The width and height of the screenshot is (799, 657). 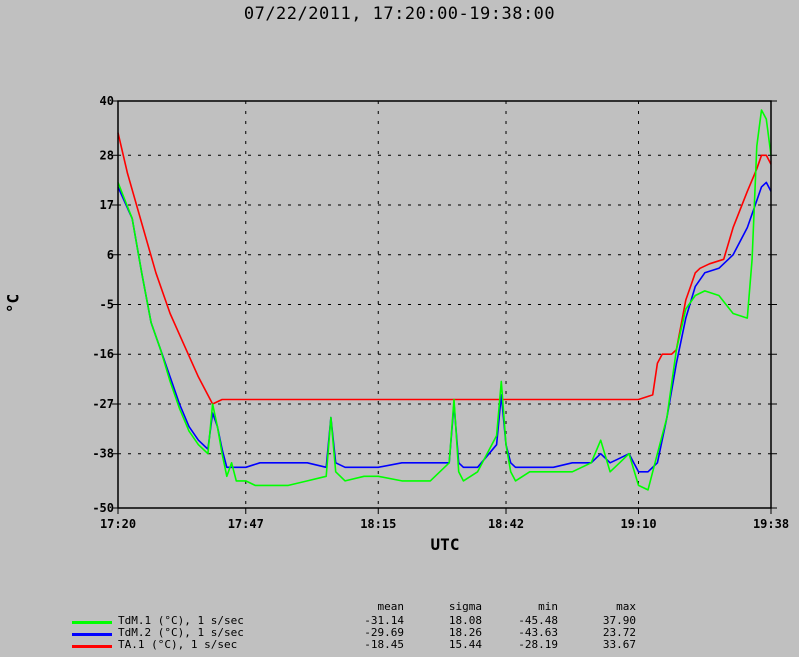 What do you see at coordinates (103, 404) in the screenshot?
I see `y-tick-label: -27` at bounding box center [103, 404].